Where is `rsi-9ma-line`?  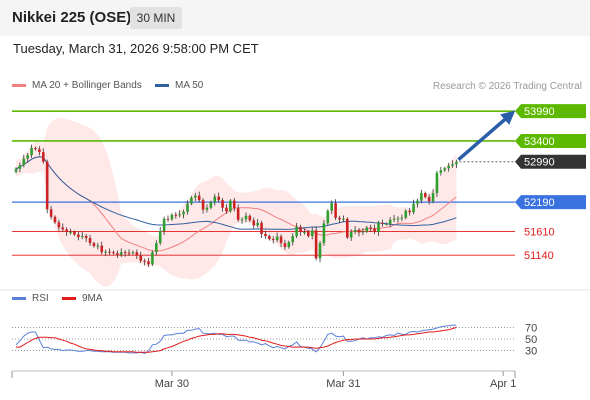 rsi-9ma-line is located at coordinates (236, 339).